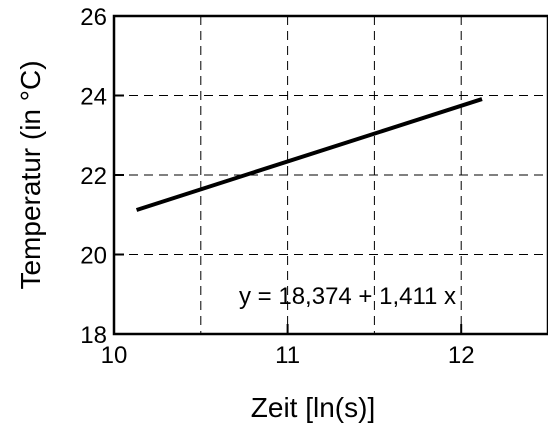 The image size is (548, 425). Describe the element at coordinates (347, 296) in the screenshot. I see `regression-equation: y = 18,374 + 1,411 x` at that location.